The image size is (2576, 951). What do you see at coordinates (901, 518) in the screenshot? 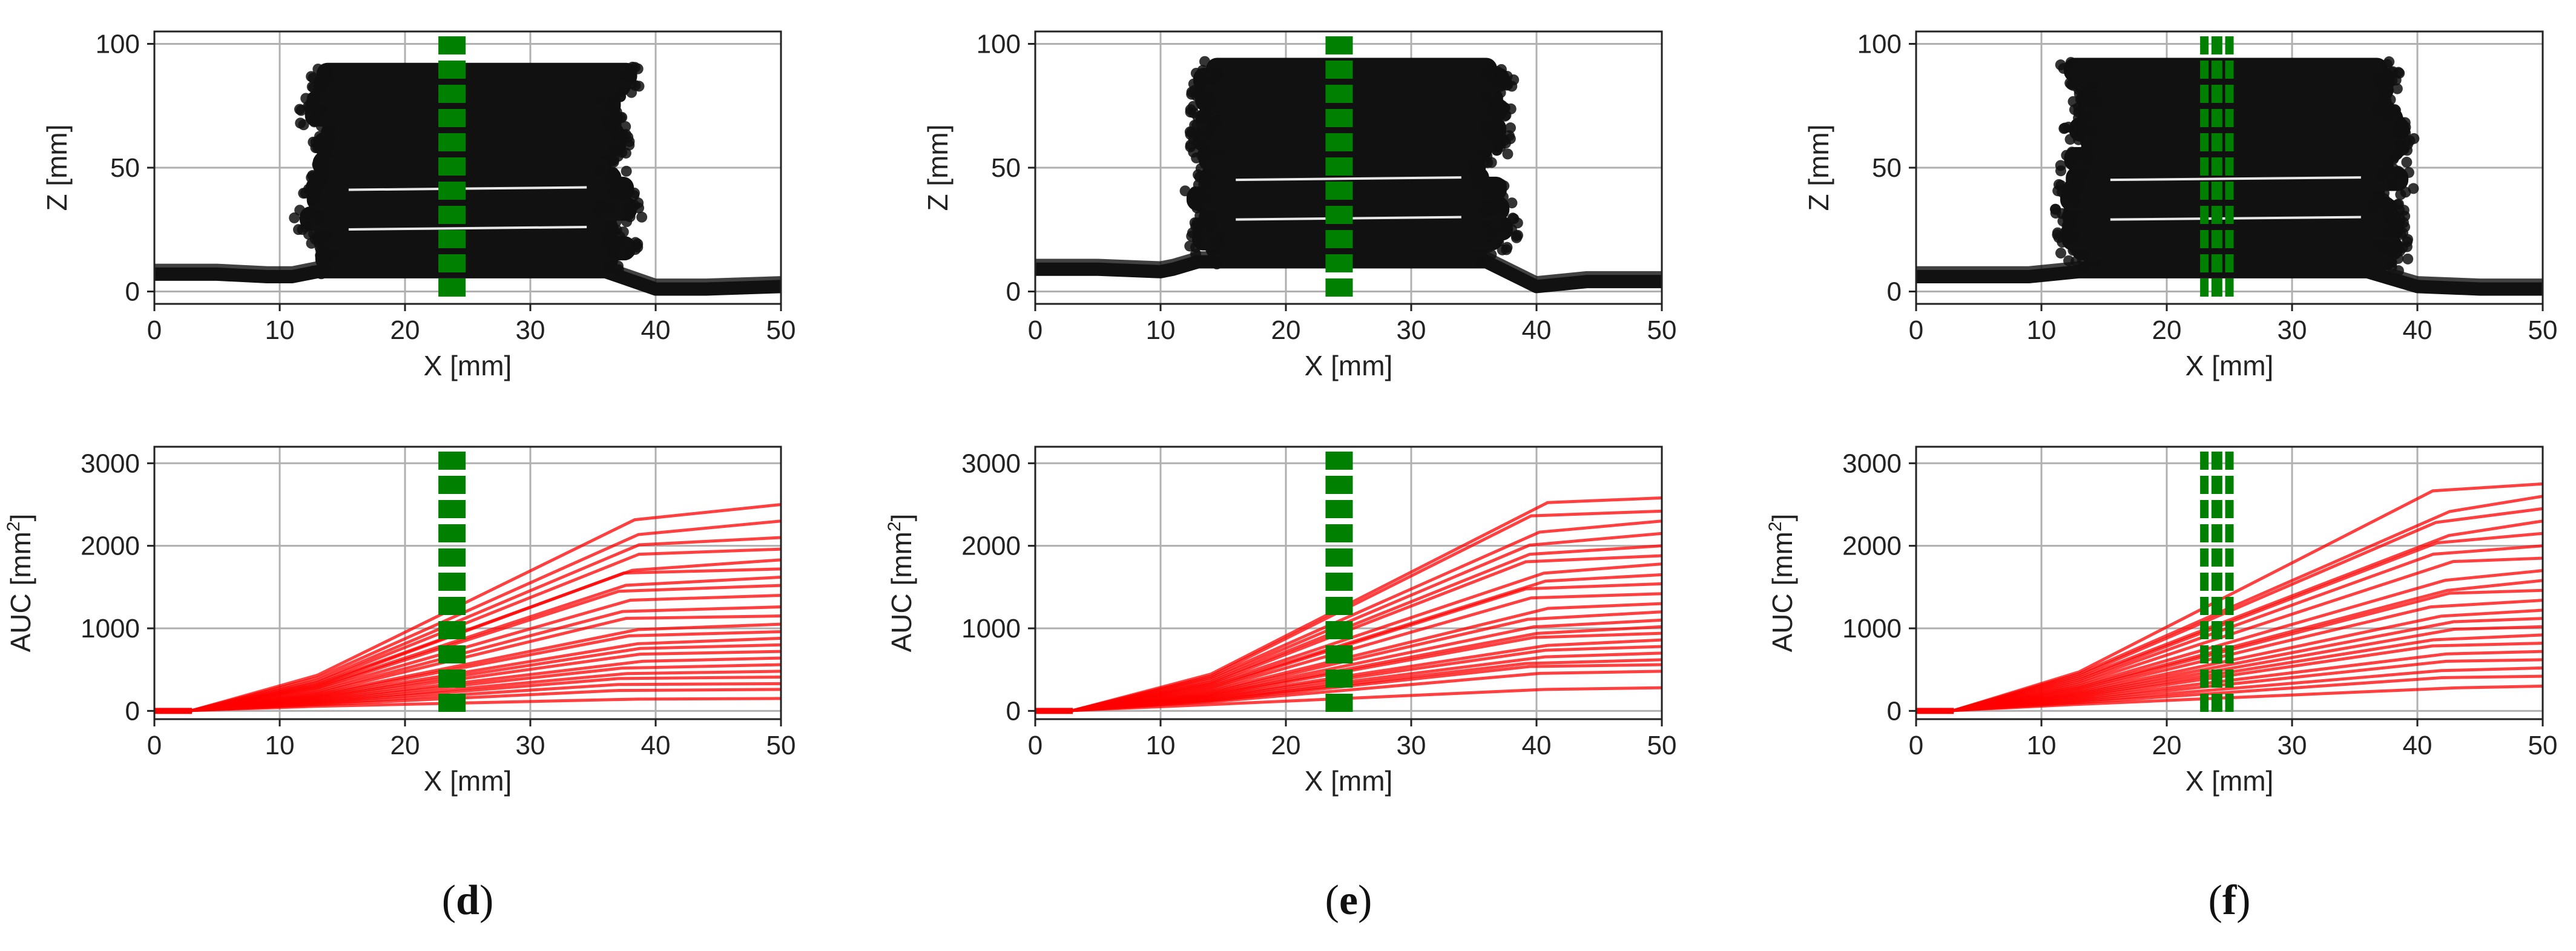
I see `y-axis-label-close: ]` at bounding box center [901, 518].